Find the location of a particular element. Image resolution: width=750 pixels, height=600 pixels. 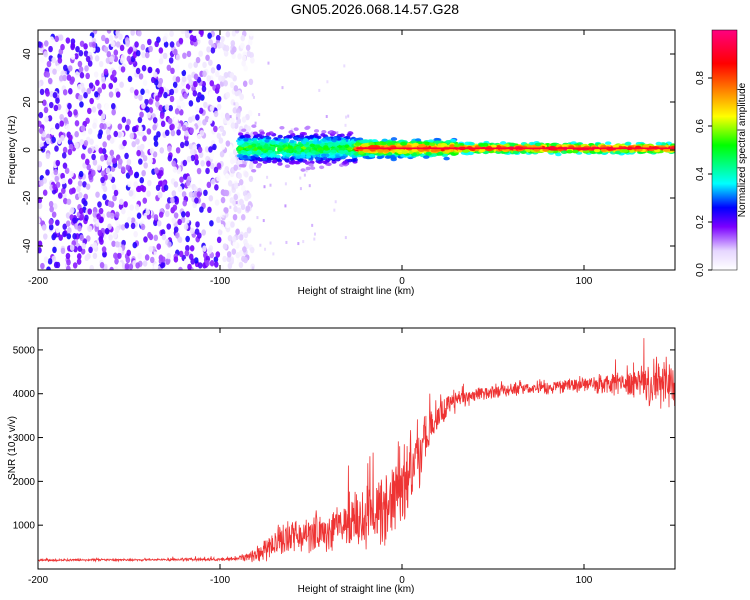

x-tick-label: -200 is located at coordinates (38, 580).